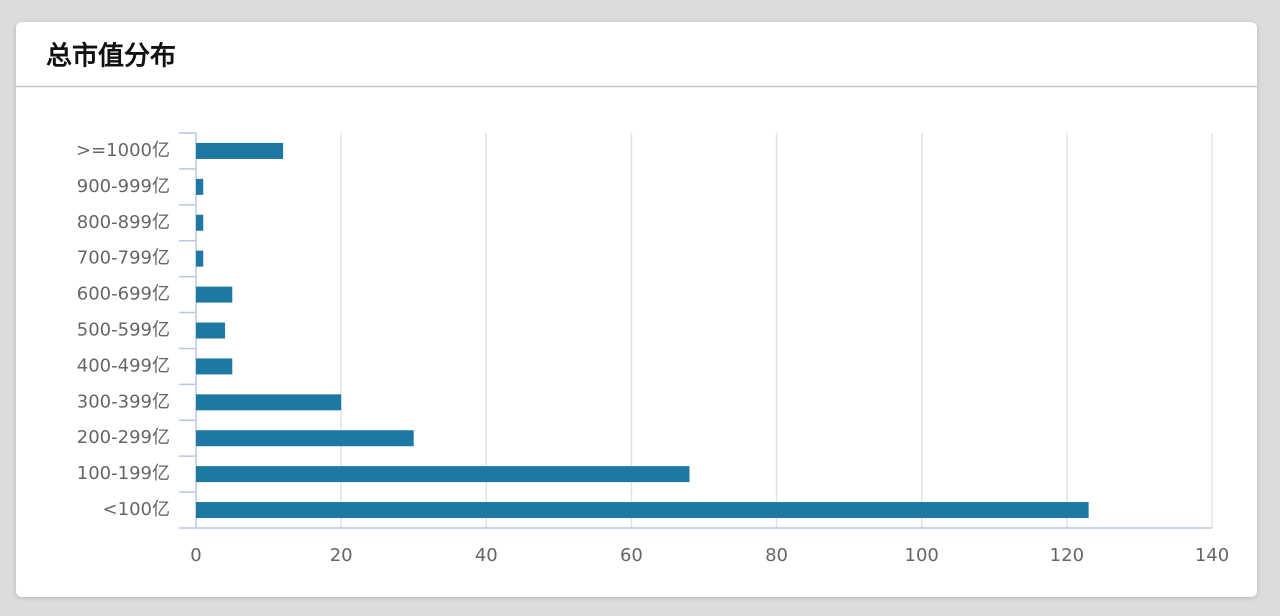  I want to click on y-tick-label: >=1000亿, so click(123, 150).